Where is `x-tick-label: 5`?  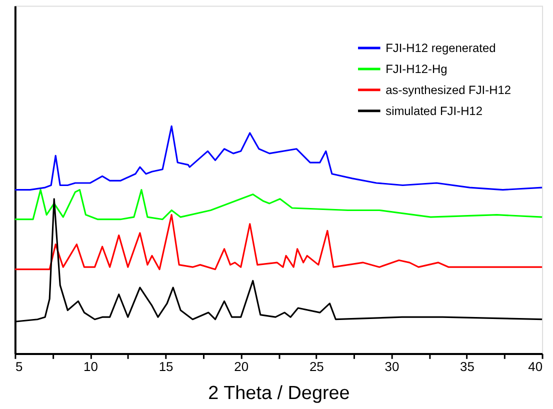
x-tick-label: 5 is located at coordinates (19, 366).